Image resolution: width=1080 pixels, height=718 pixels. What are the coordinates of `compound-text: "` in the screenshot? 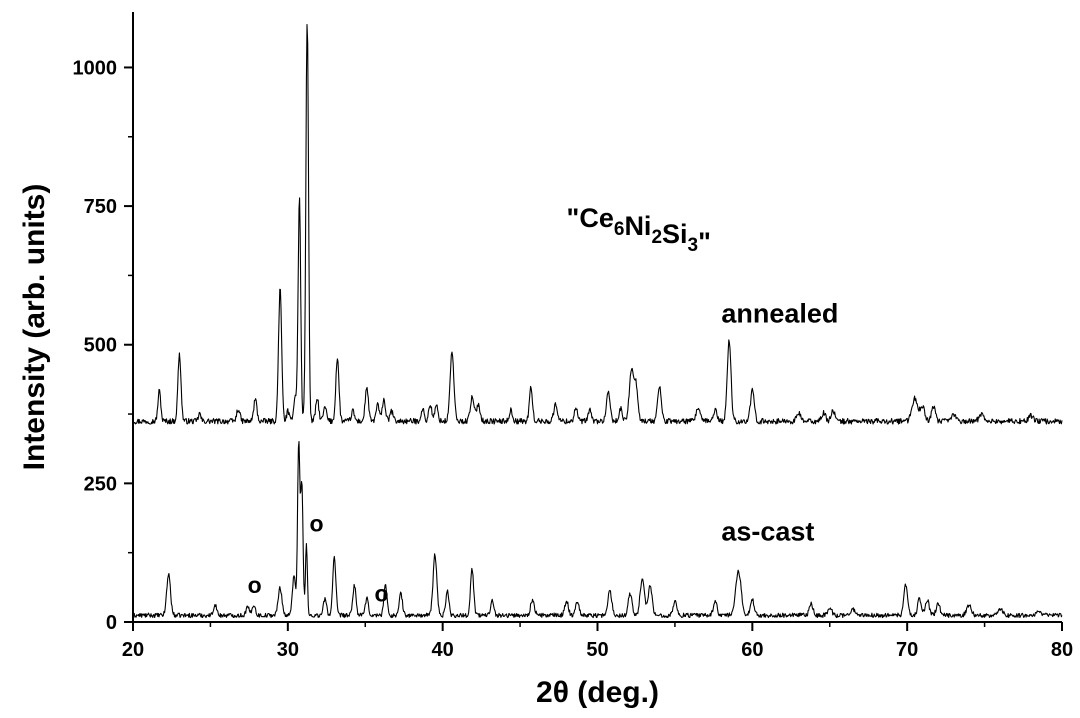 It's located at (704, 242).